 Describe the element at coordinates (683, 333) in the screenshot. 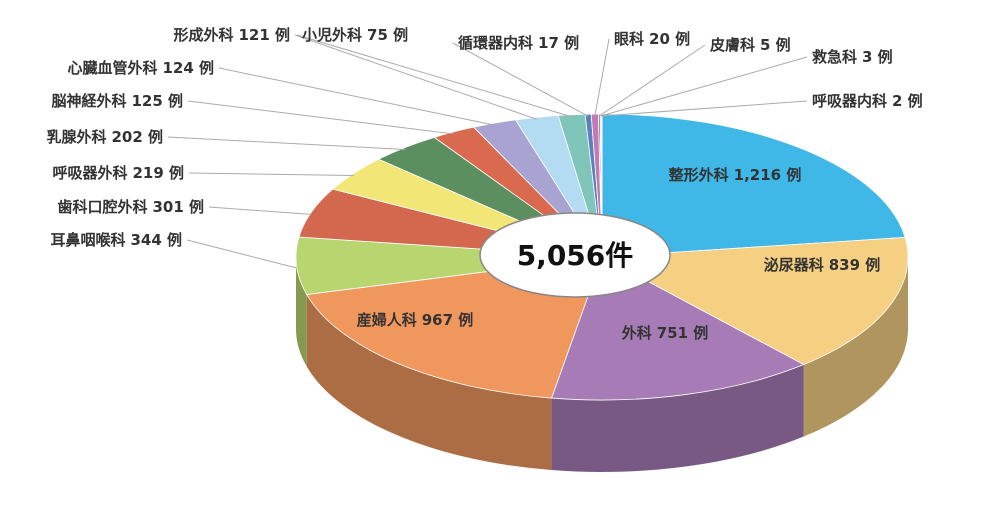

I see `value-label: 751 例` at that location.